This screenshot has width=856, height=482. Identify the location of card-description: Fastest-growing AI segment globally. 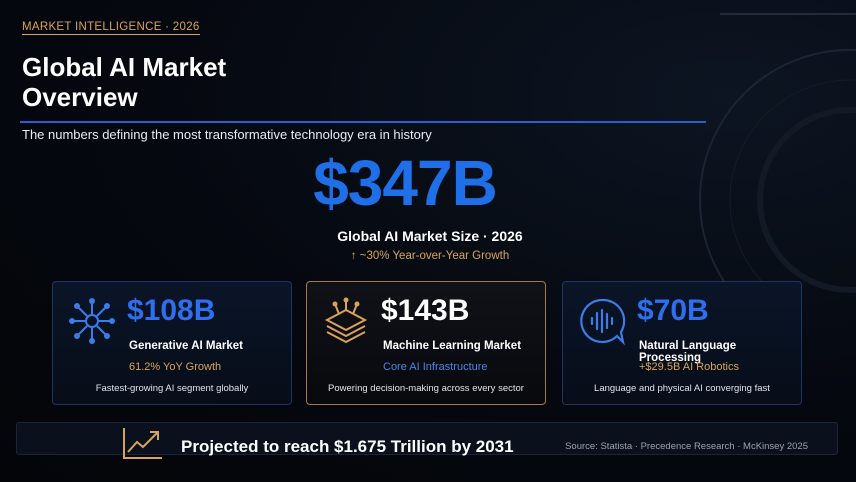
(172, 388).